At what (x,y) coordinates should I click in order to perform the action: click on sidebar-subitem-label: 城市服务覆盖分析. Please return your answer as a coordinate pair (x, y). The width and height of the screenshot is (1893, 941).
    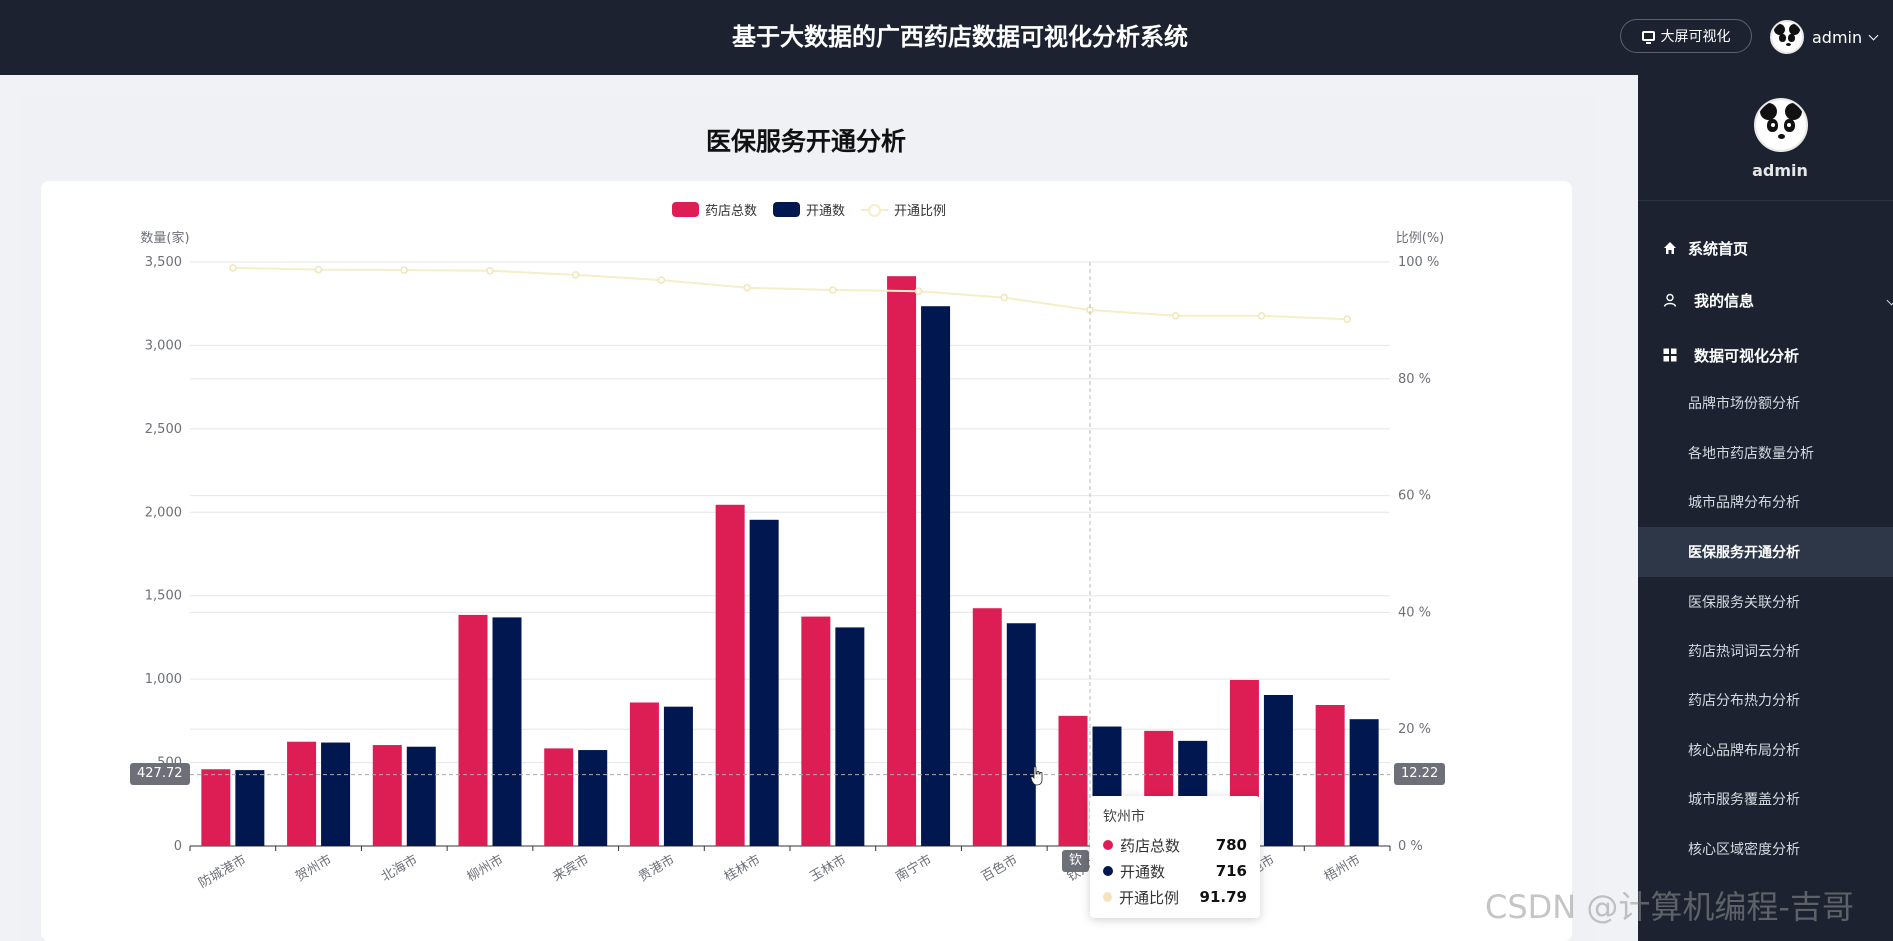
    Looking at the image, I should click on (1744, 800).